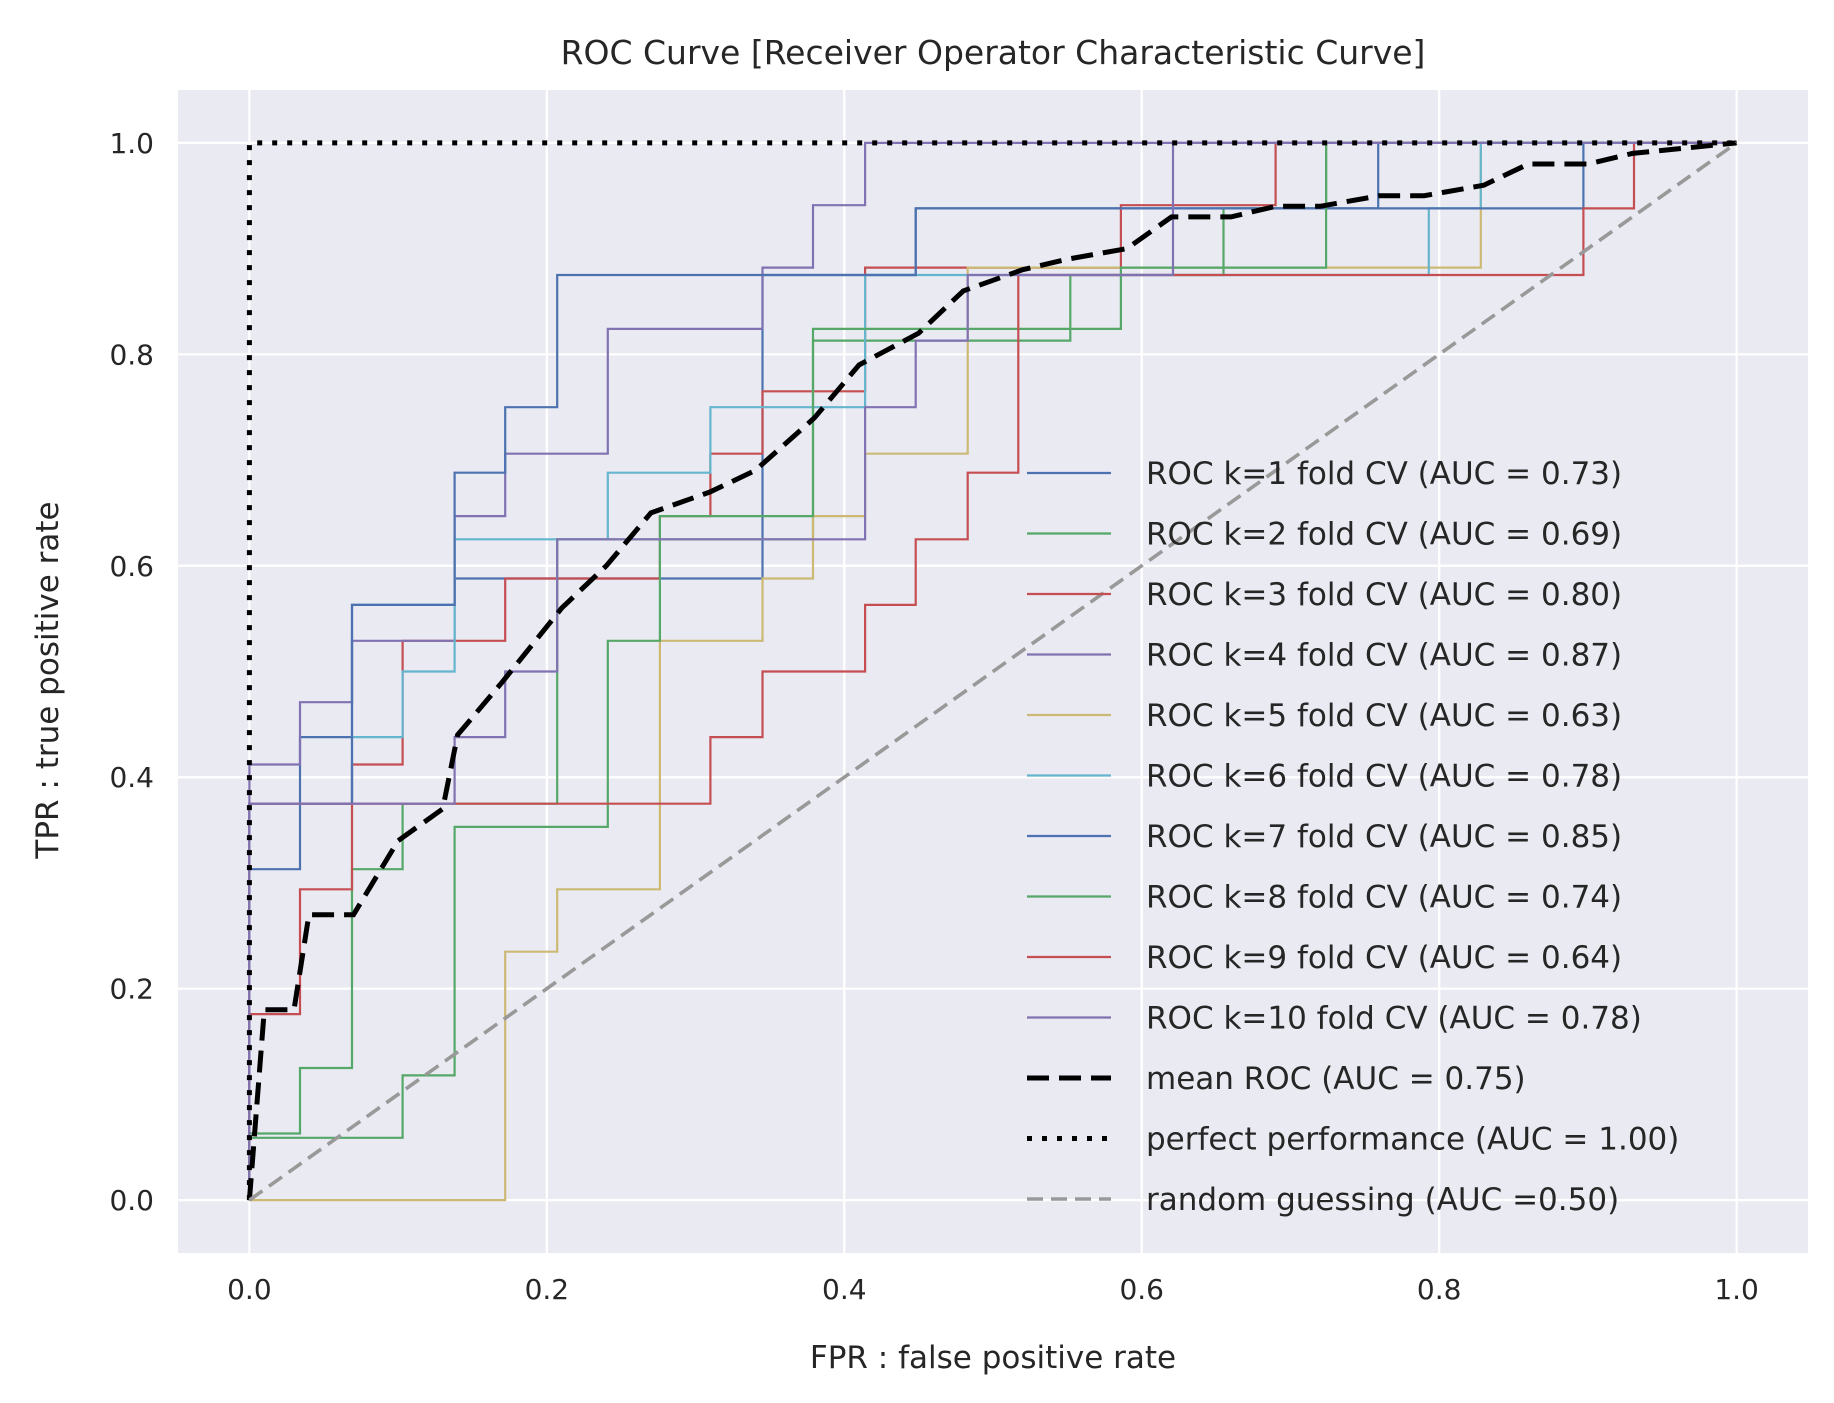  What do you see at coordinates (131, 354) in the screenshot?
I see `y-tick-label: 0.8` at bounding box center [131, 354].